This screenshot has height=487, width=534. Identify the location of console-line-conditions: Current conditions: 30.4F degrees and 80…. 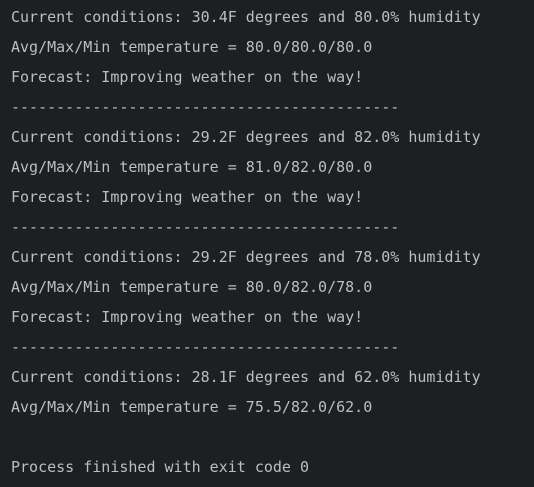
(246, 17).